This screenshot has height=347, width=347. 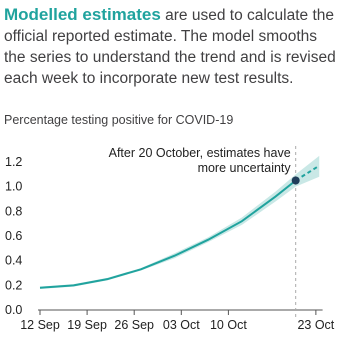 I want to click on y-tick-label: 1.2, so click(x=13, y=162).